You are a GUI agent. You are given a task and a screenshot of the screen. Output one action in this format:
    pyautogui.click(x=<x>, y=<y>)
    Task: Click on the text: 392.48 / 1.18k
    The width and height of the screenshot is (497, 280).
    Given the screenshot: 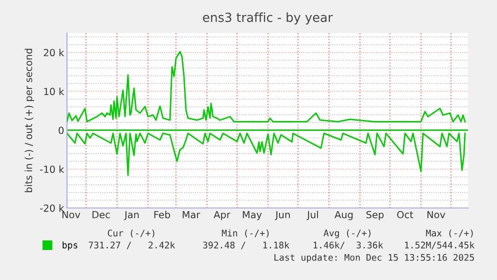 What is the action you would take?
    pyautogui.click(x=246, y=245)
    